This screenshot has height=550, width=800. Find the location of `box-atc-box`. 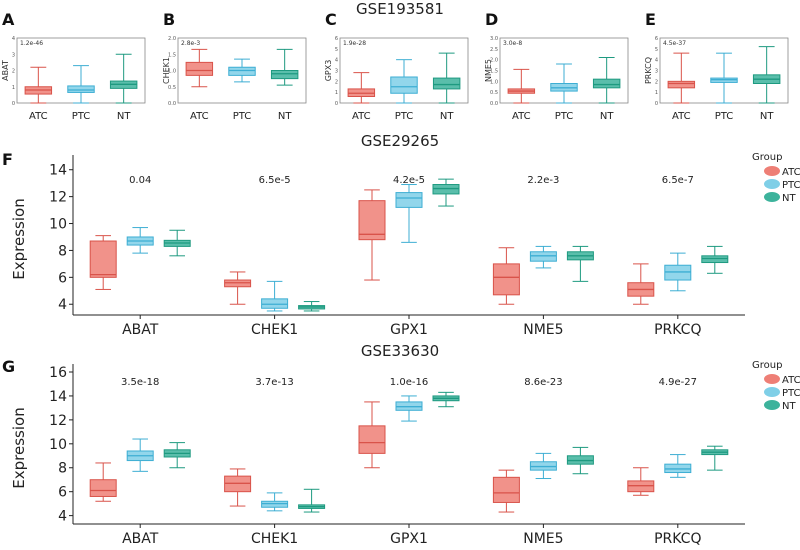

box-atc-box is located at coordinates (199, 68).